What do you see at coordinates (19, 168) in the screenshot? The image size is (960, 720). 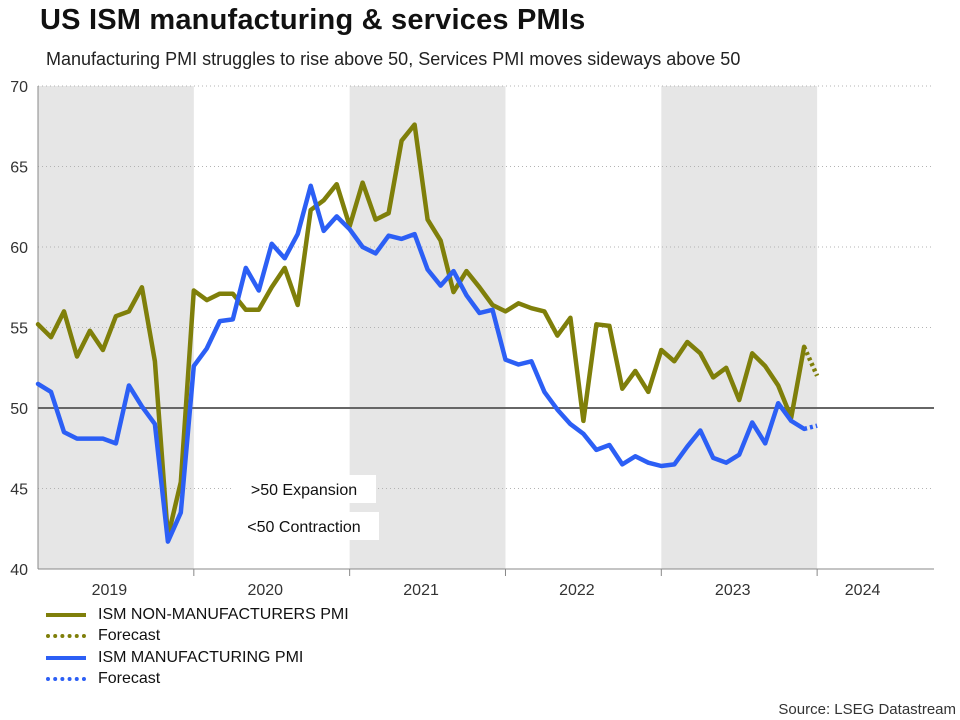 I see `y-tick-label: 65` at bounding box center [19, 168].